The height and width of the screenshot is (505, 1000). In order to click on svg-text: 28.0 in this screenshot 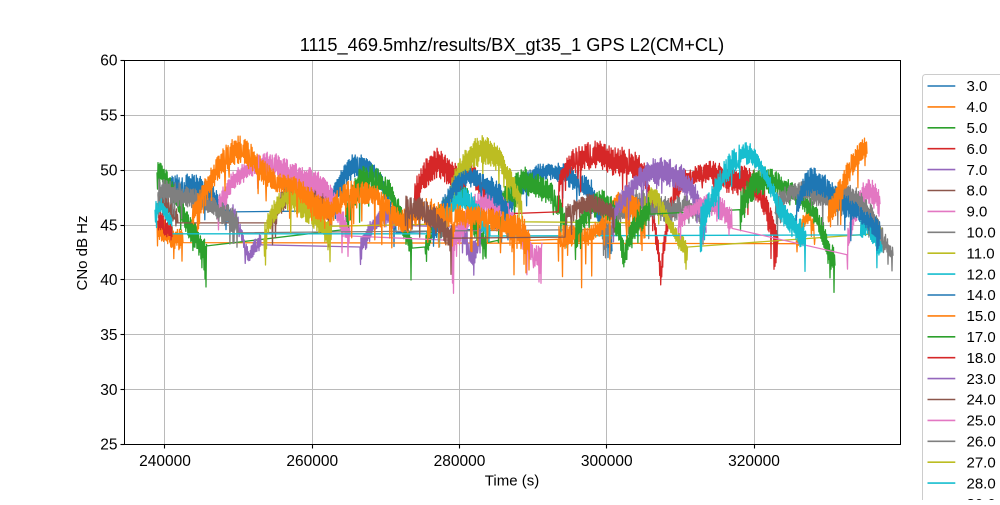, I will do `click(981, 483)`.